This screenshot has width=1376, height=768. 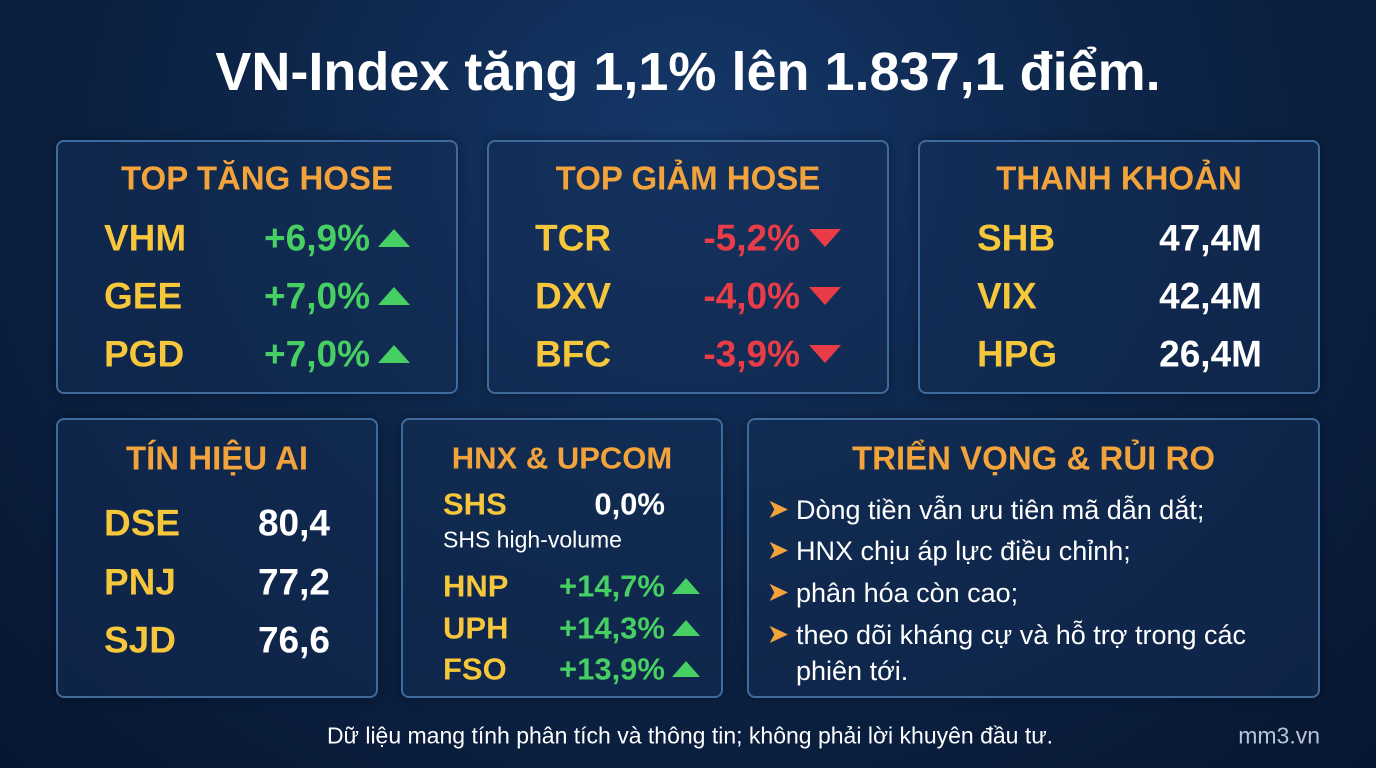 I want to click on change: 0,0%, so click(x=629, y=504).